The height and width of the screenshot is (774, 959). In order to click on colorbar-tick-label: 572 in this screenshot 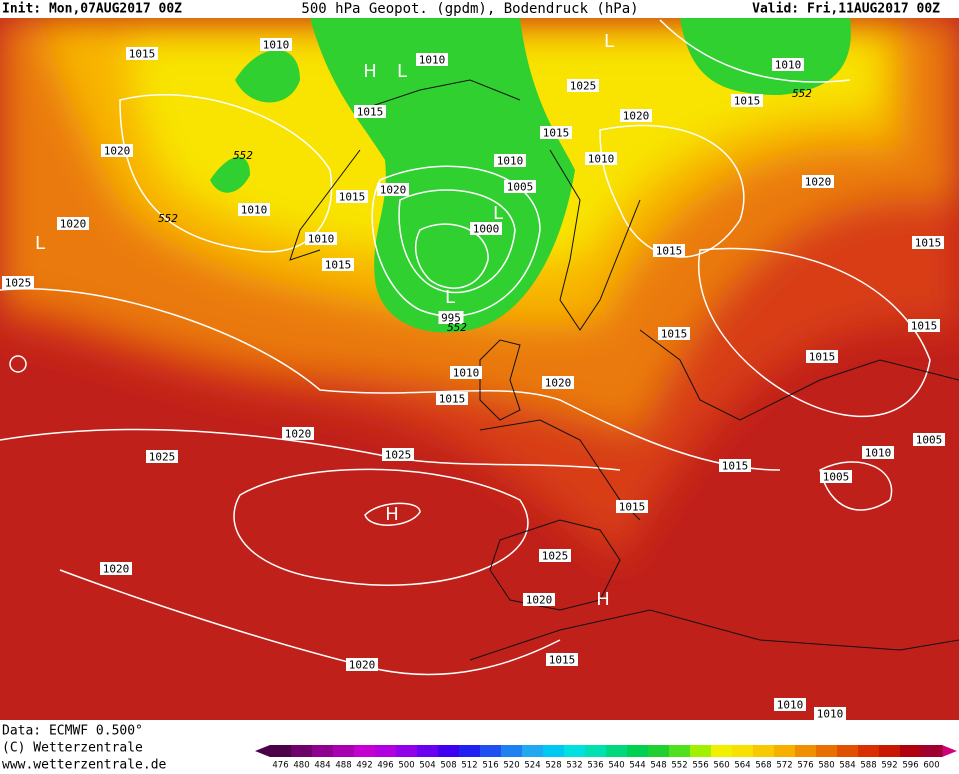, I will do `click(784, 766)`.